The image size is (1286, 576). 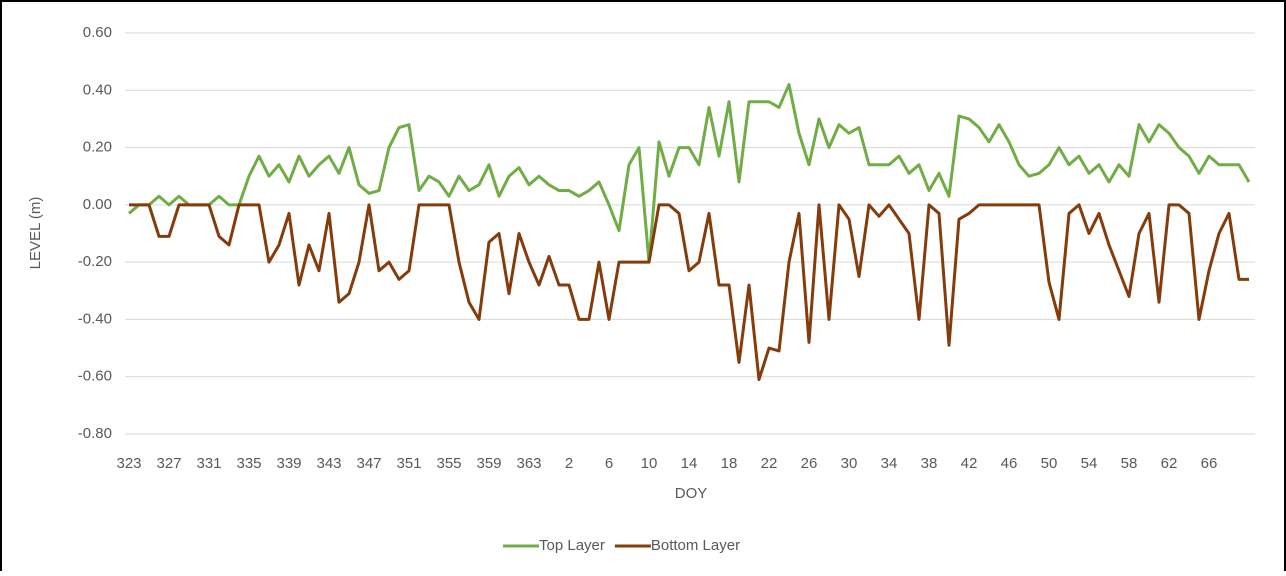 I want to click on y-tick-label: -0.60, so click(x=95, y=376).